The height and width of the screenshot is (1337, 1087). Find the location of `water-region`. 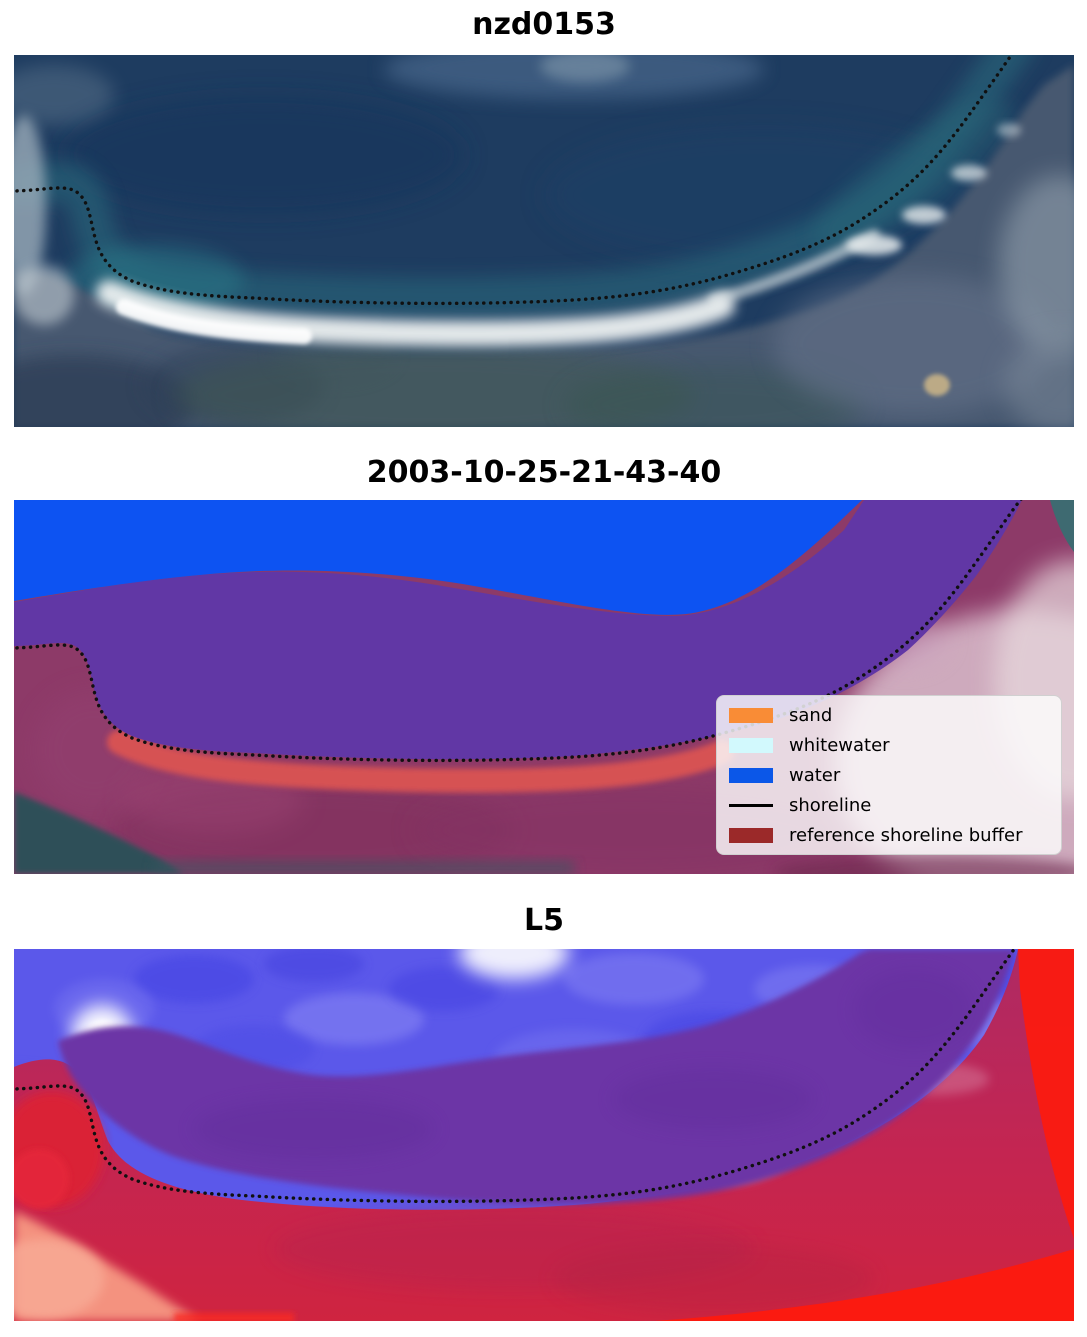

water-region is located at coordinates (438, 557).